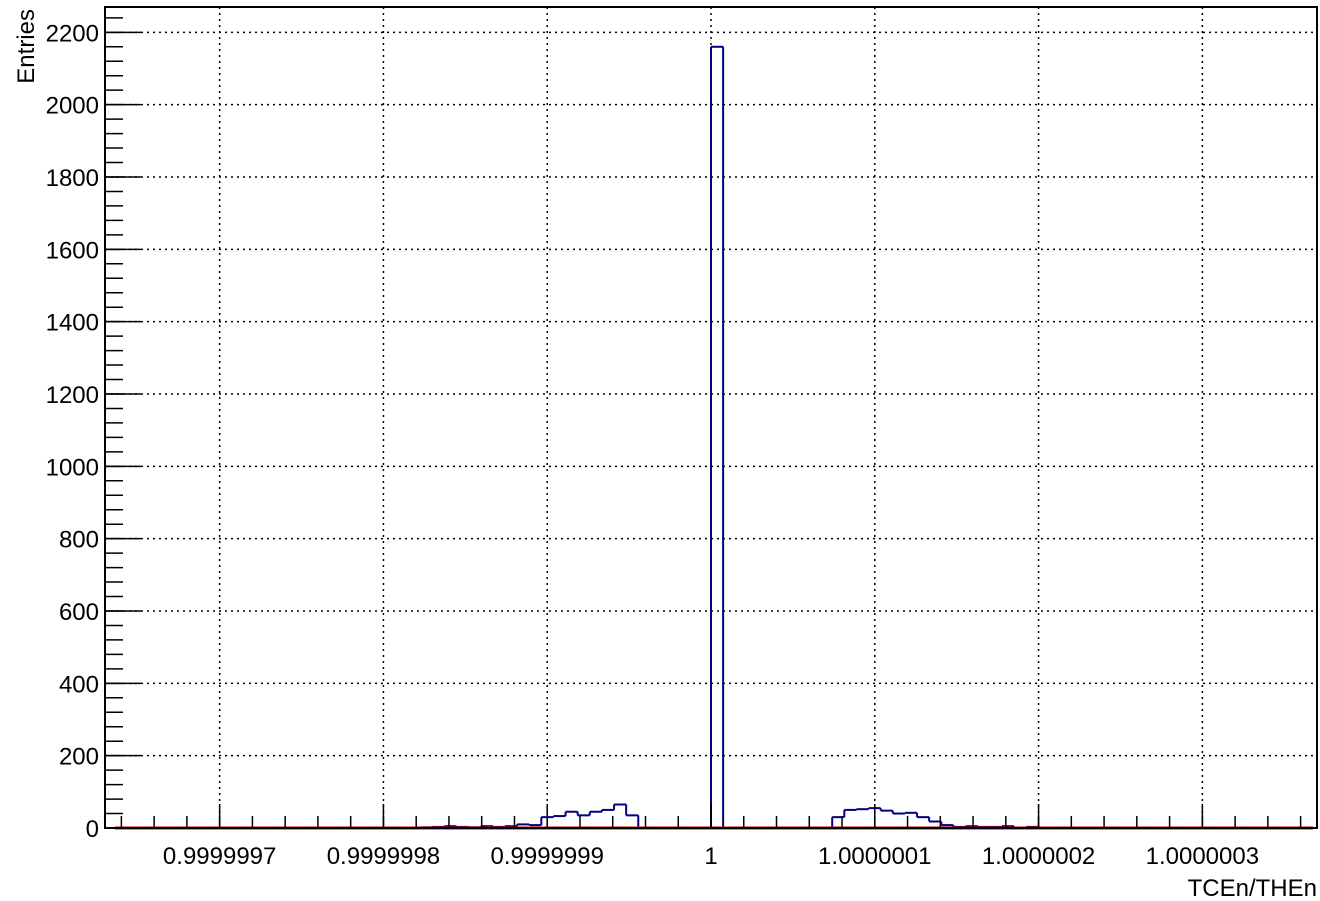  Describe the element at coordinates (710, 856) in the screenshot. I see `x-tick-label: 1` at that location.